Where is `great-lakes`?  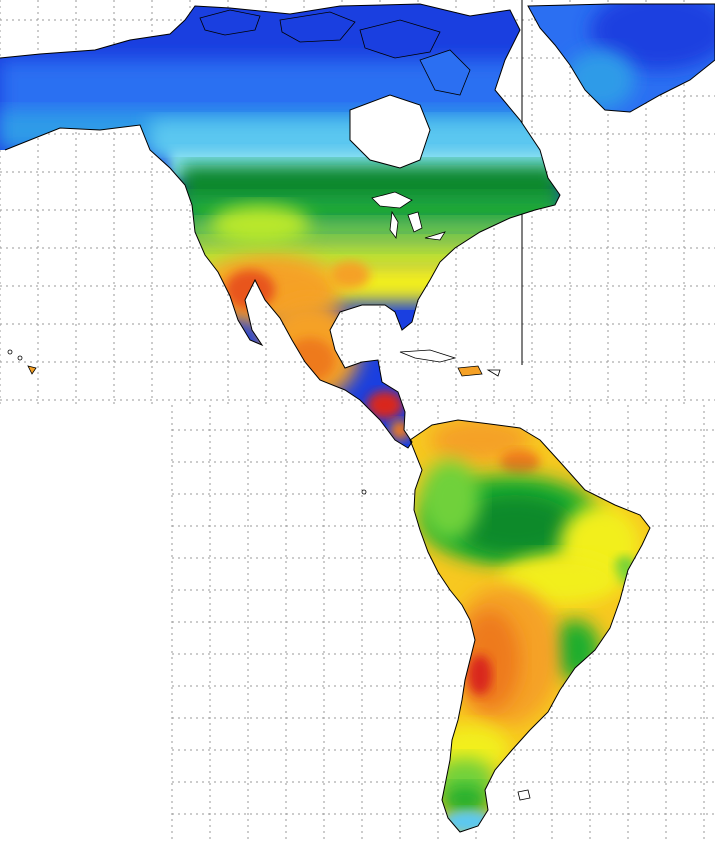
great-lakes is located at coordinates (408, 216).